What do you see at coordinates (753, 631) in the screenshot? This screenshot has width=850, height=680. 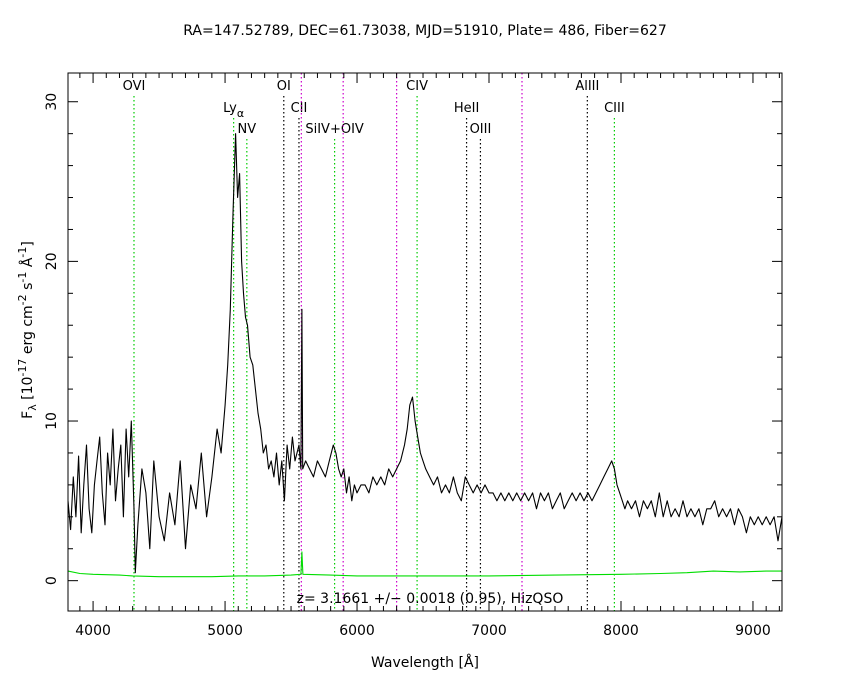 I see `x-tick-label: 9000` at bounding box center [753, 631].